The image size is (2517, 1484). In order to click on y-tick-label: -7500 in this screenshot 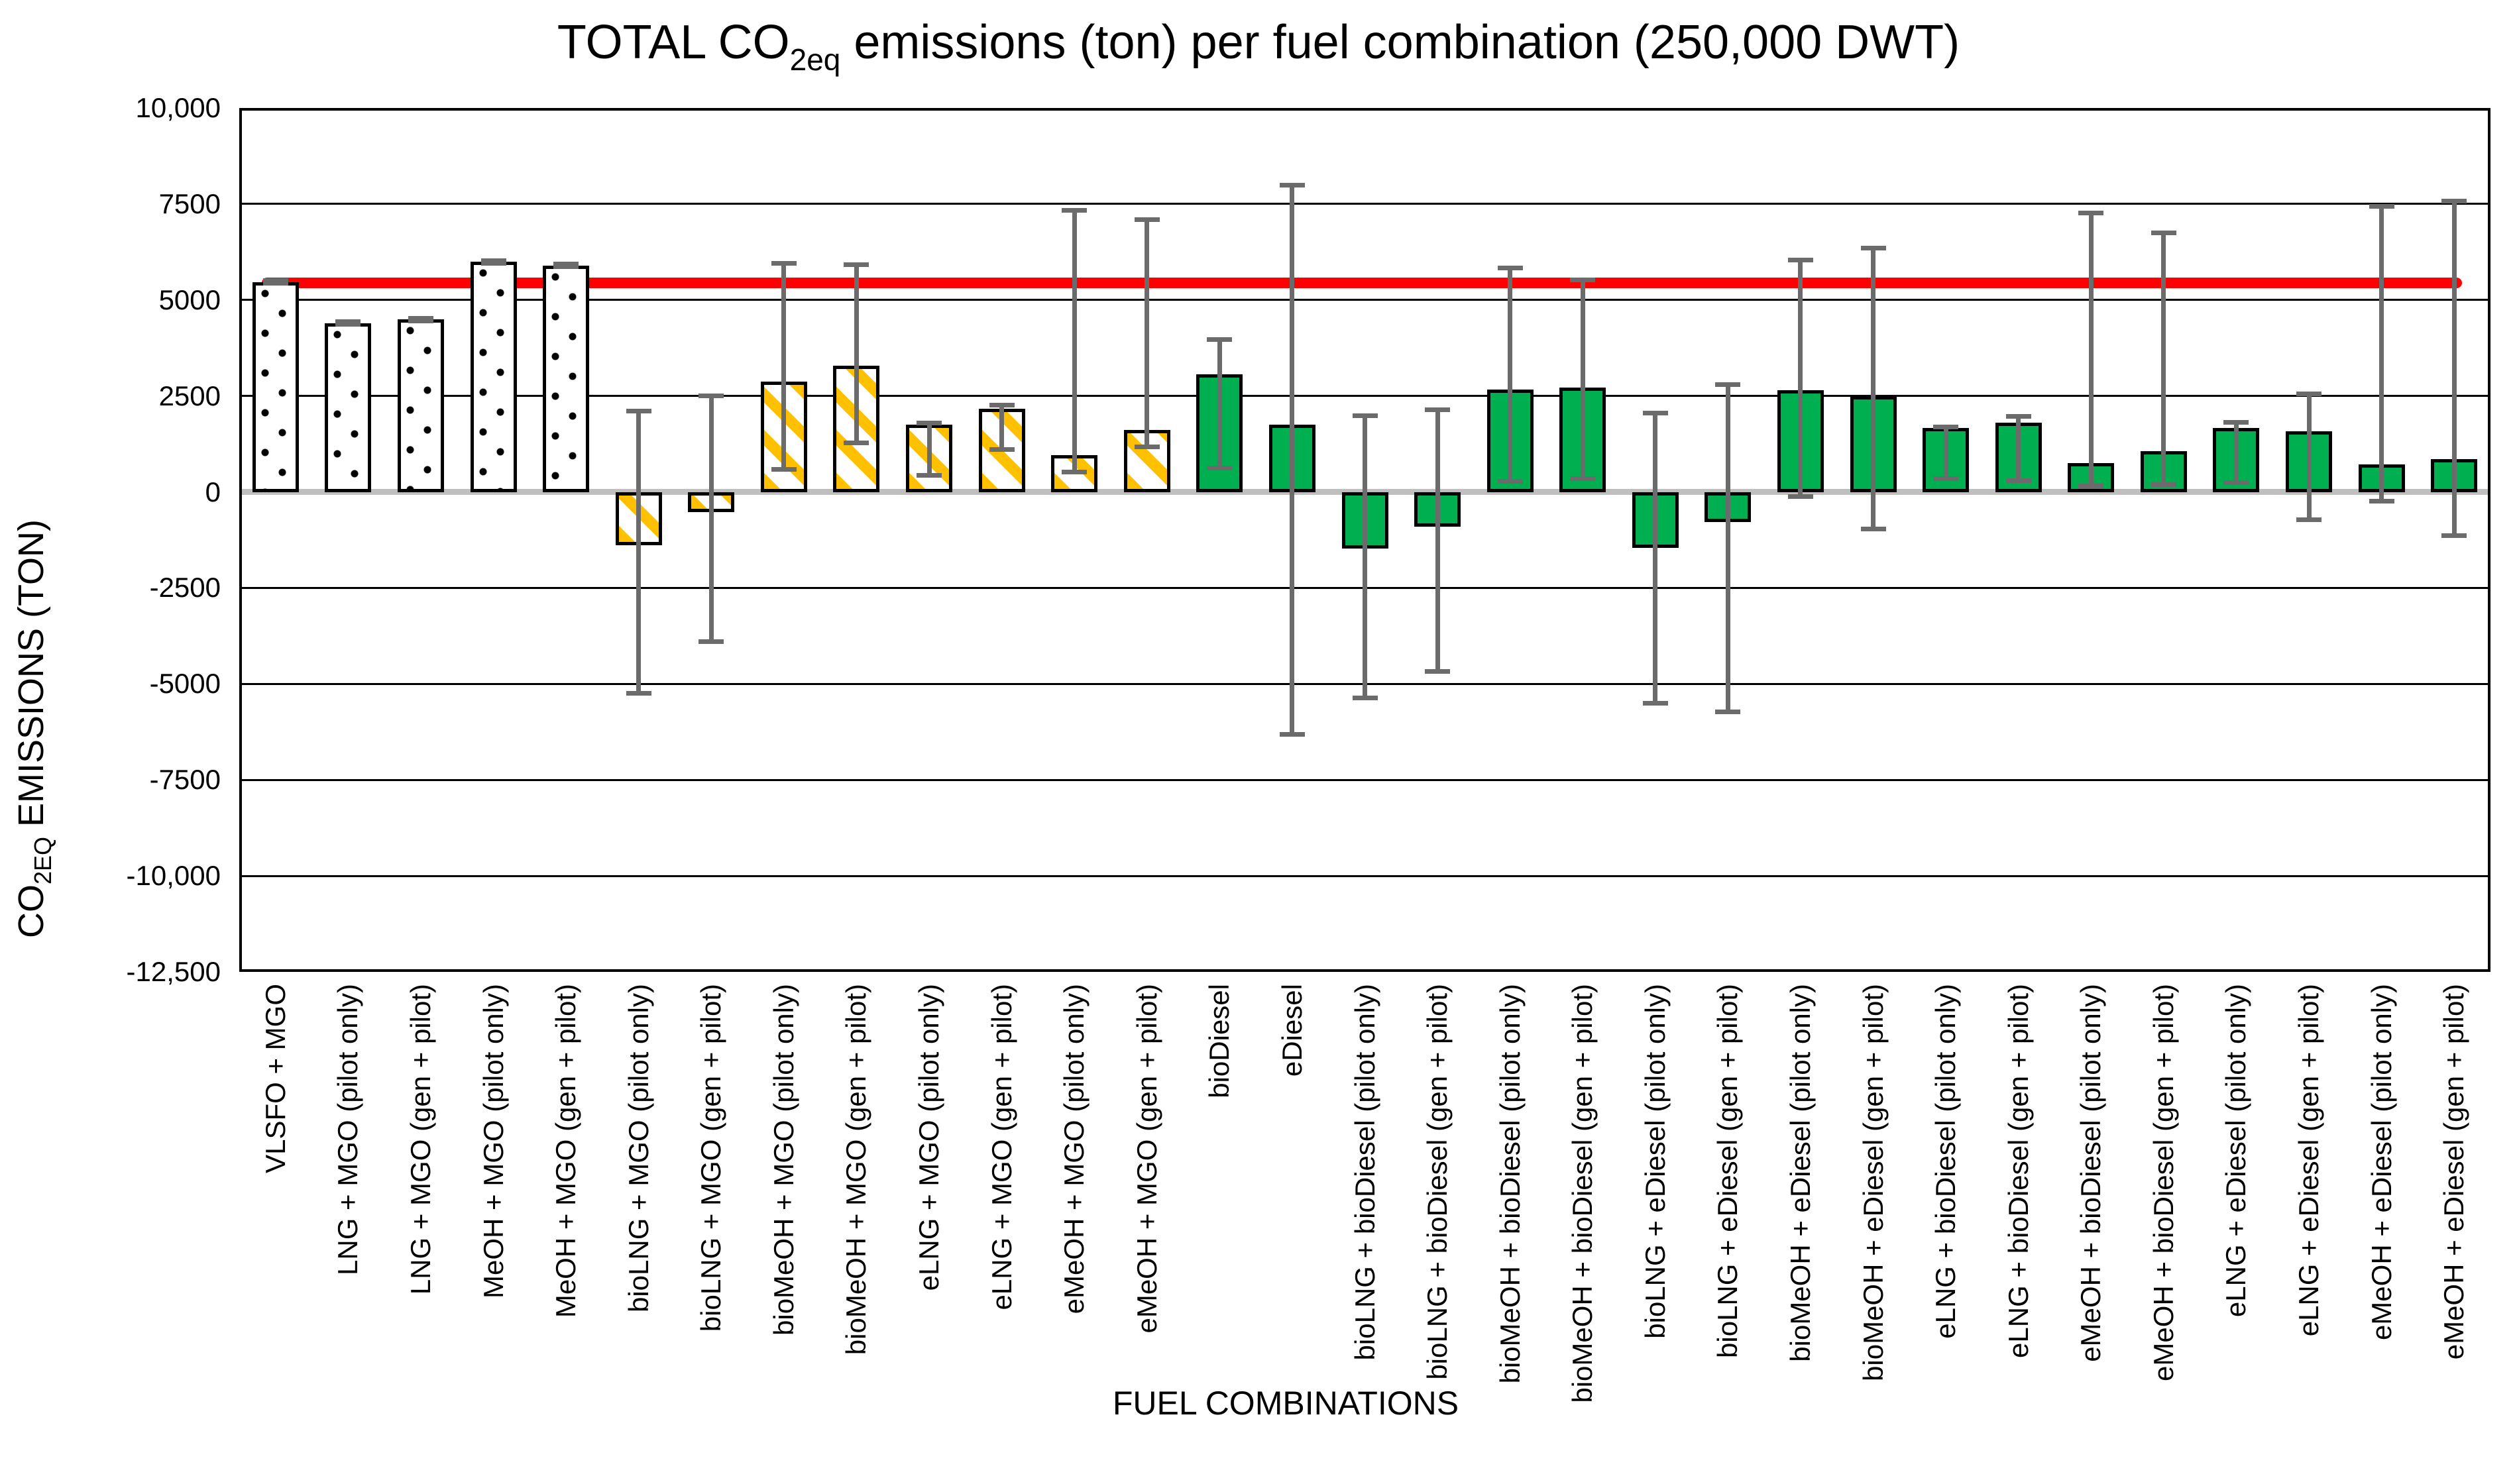, I will do `click(185, 780)`.